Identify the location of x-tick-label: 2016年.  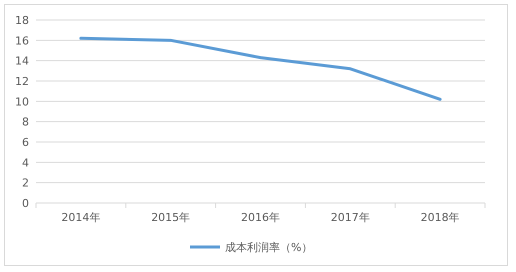
(260, 217).